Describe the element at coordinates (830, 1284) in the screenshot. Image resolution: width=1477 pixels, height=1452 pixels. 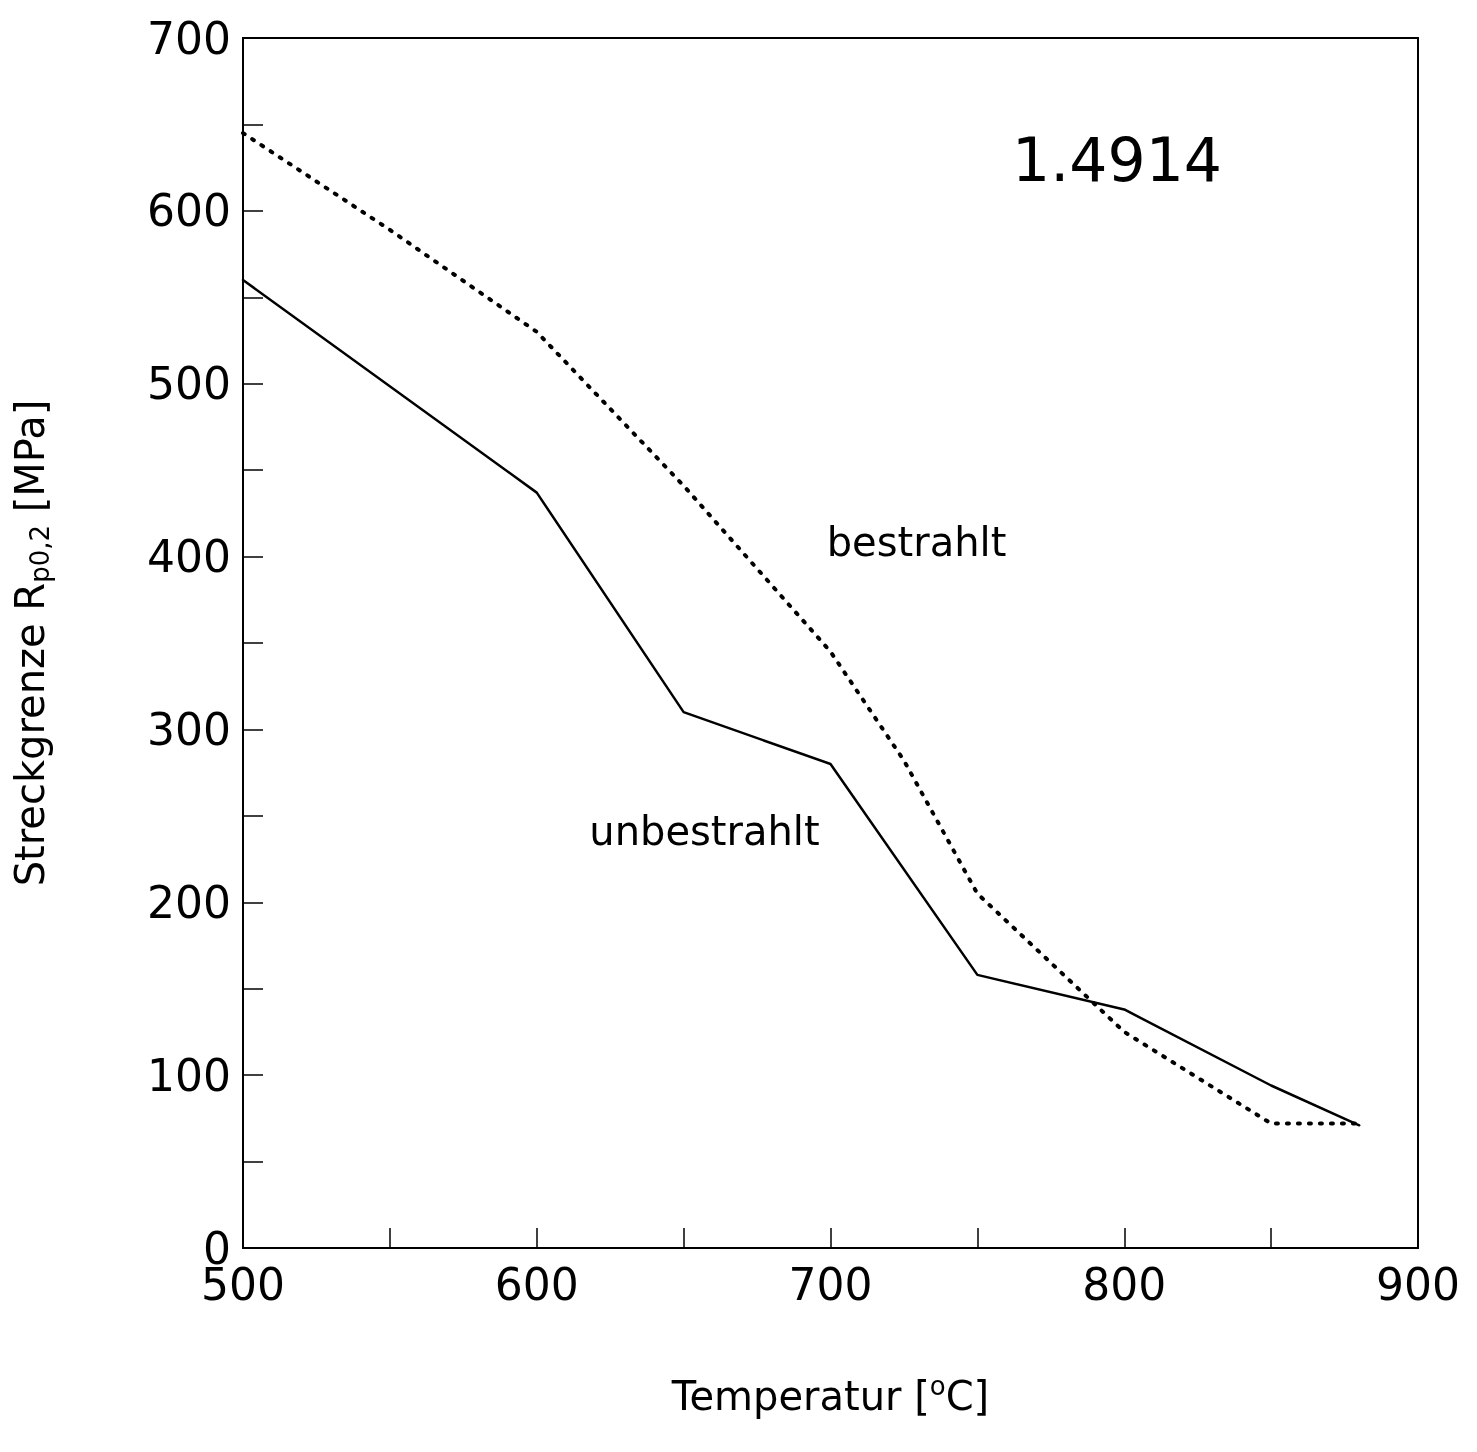
I see `x-tick-label: 700` at that location.